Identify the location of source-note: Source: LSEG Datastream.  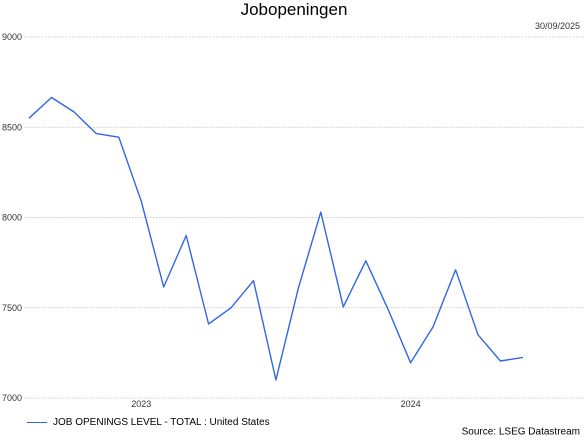
(520, 432).